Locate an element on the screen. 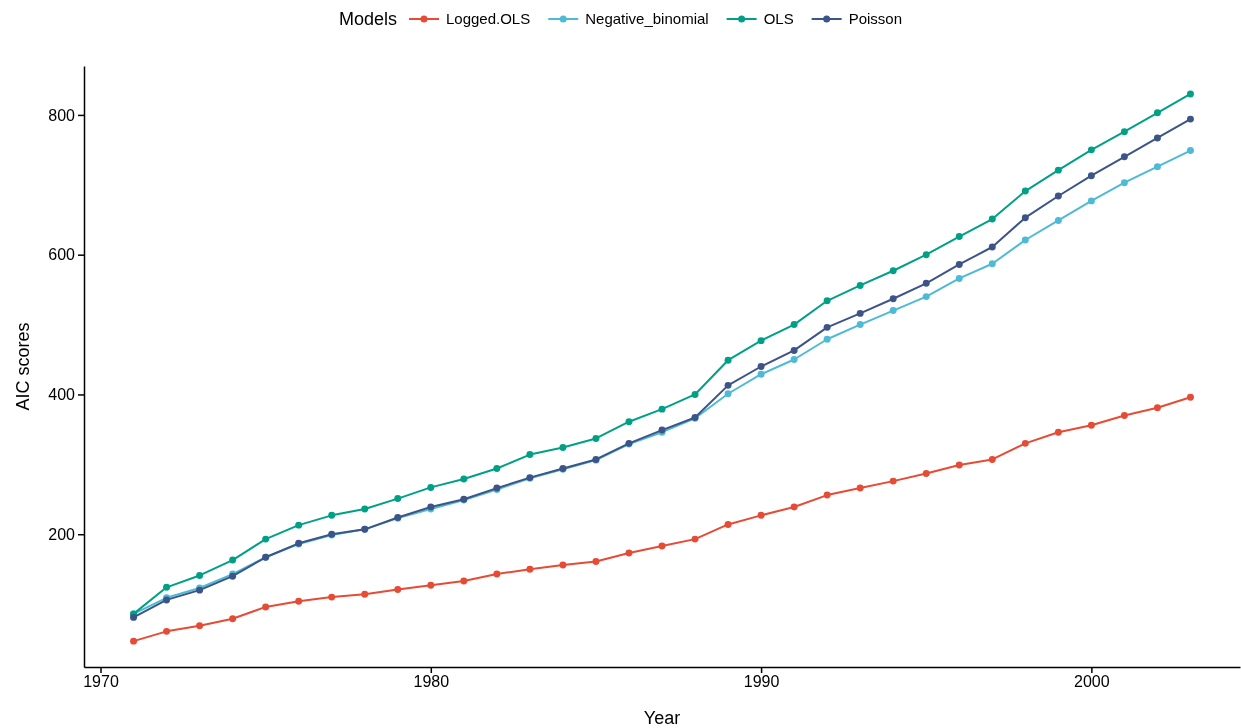 Image resolution: width=1241 pixels, height=728 pixels. x-tick-label: 2000 is located at coordinates (1092, 682).